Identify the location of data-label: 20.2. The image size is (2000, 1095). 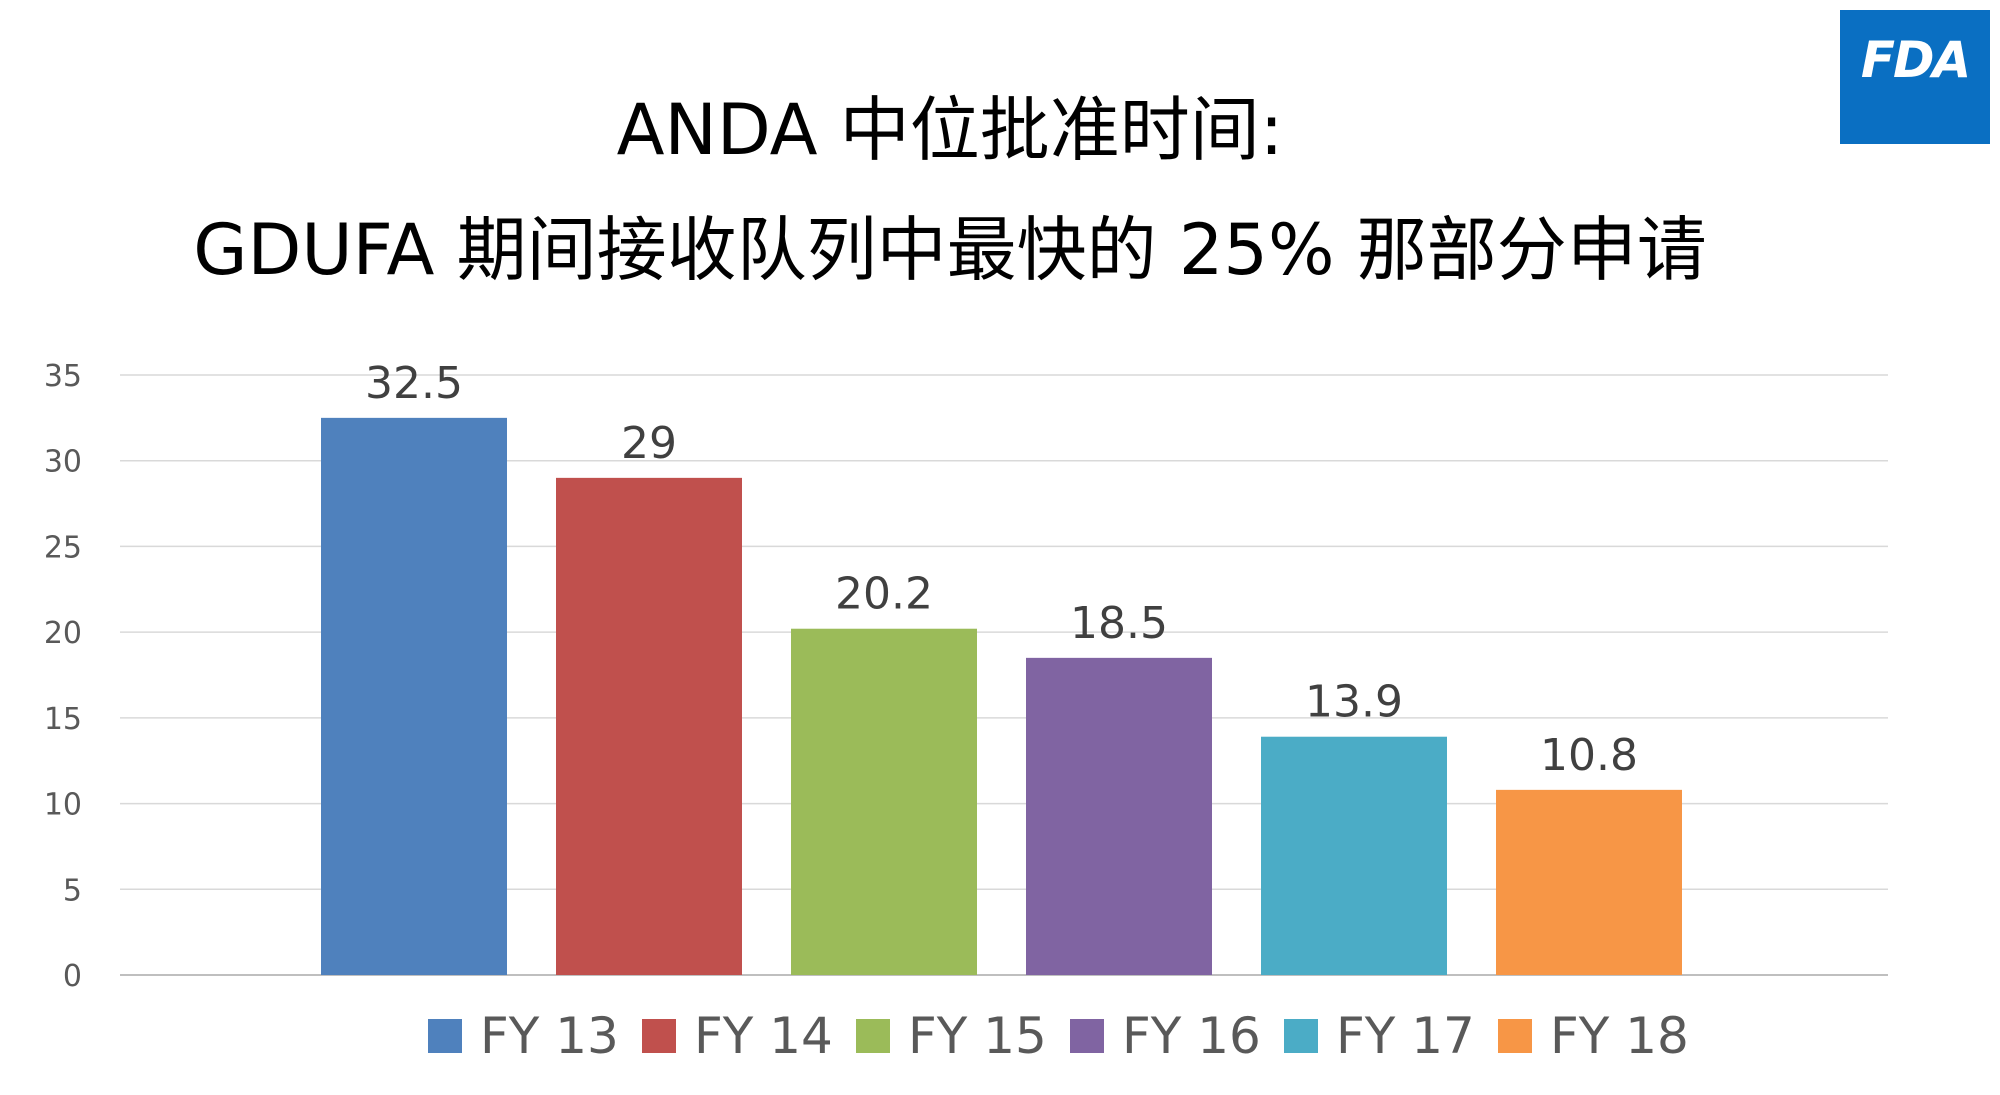
(884, 594).